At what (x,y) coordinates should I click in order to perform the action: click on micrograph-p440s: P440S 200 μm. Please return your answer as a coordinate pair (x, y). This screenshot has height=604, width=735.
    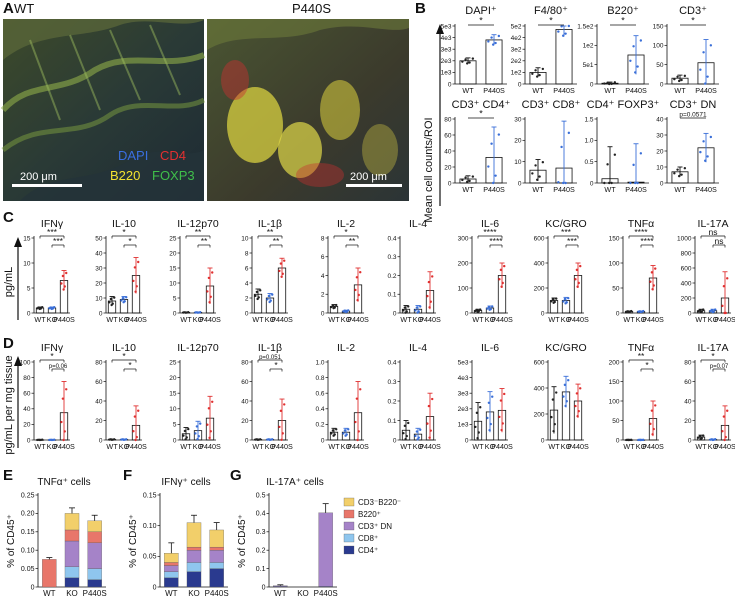
    Looking at the image, I should click on (308, 101).